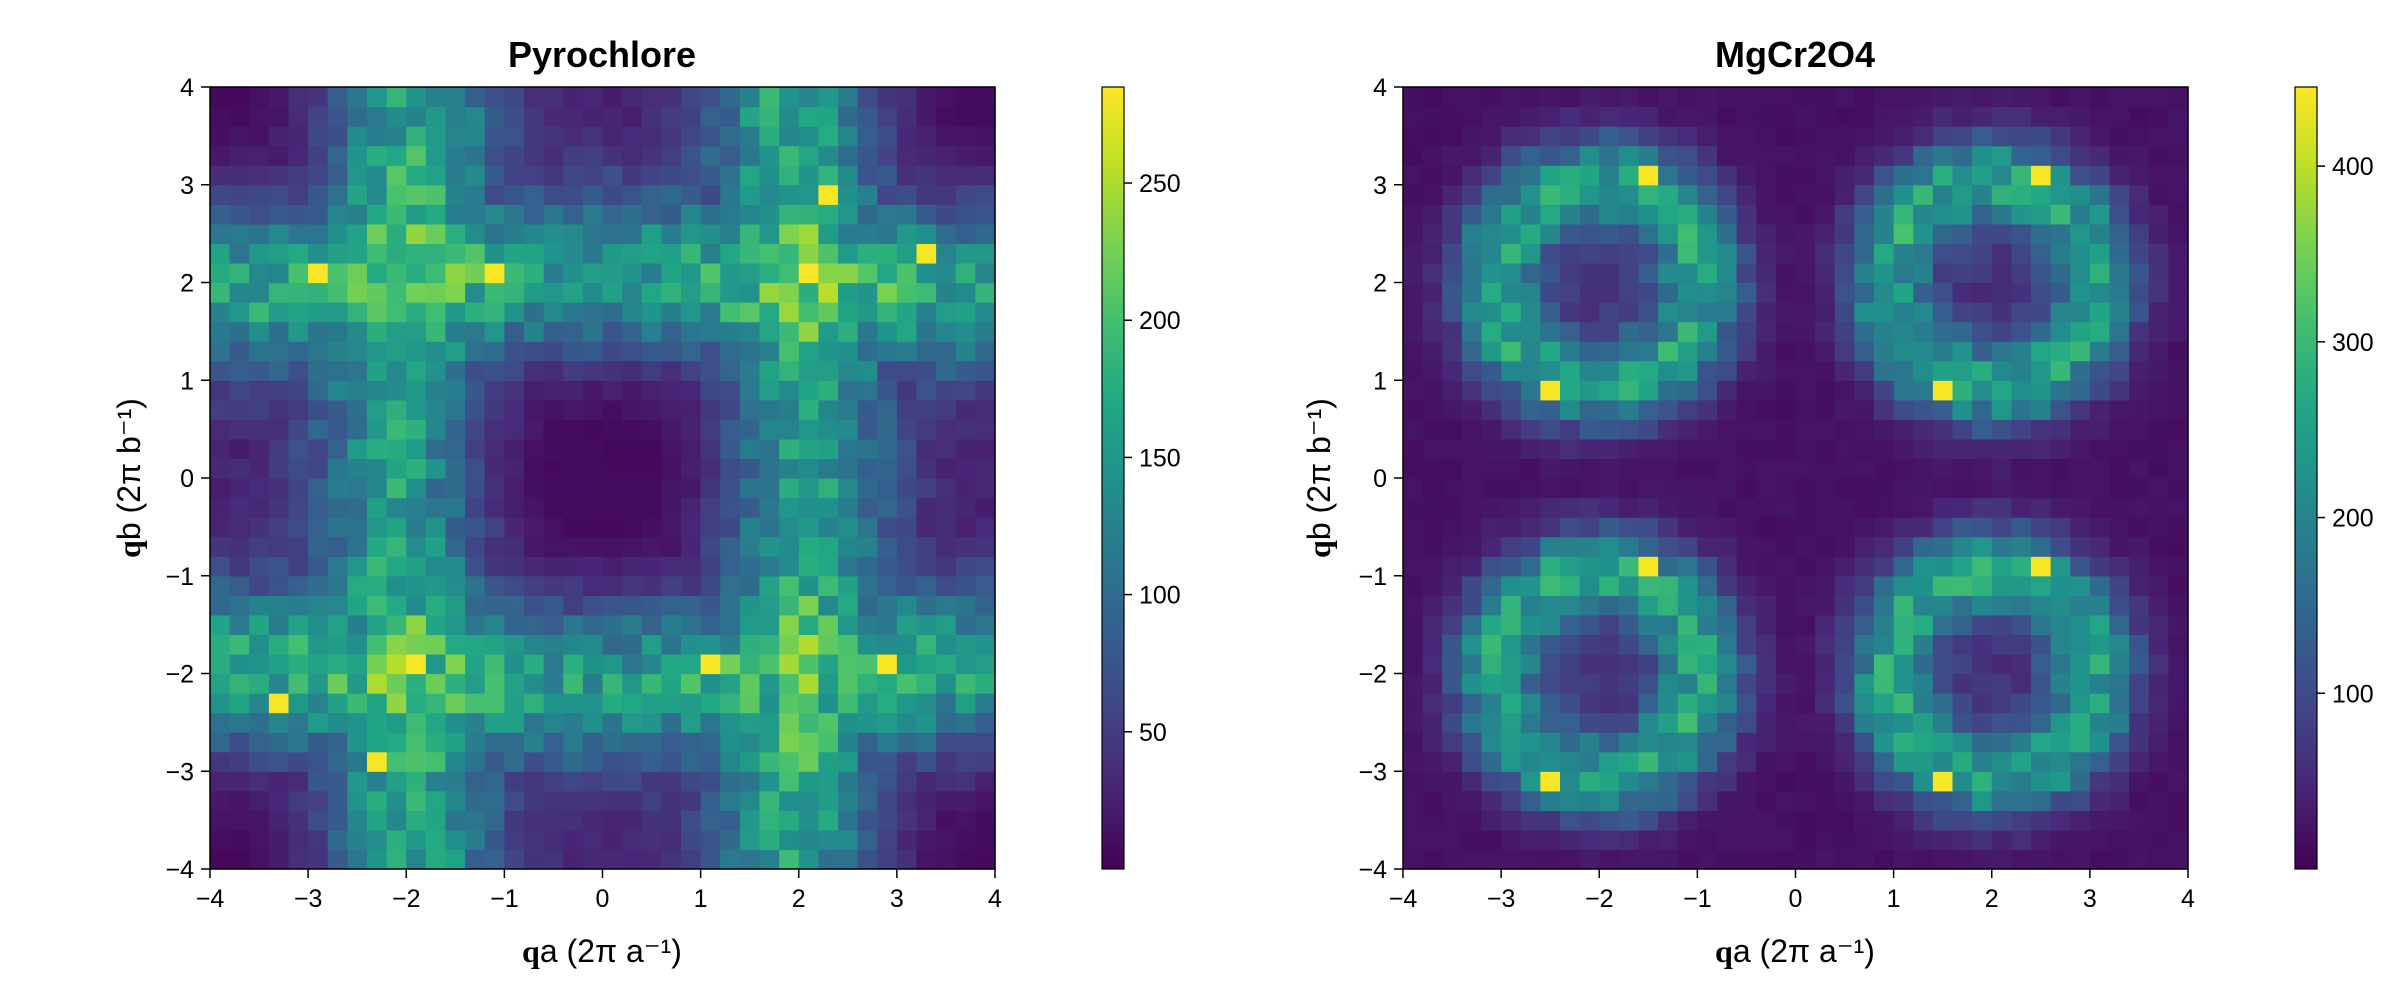 Image resolution: width=2400 pixels, height=1000 pixels. Describe the element at coordinates (599, 891) in the screenshot. I see `x-axis: −4 −3 −2 −1 0 1 2 3 4` at that location.